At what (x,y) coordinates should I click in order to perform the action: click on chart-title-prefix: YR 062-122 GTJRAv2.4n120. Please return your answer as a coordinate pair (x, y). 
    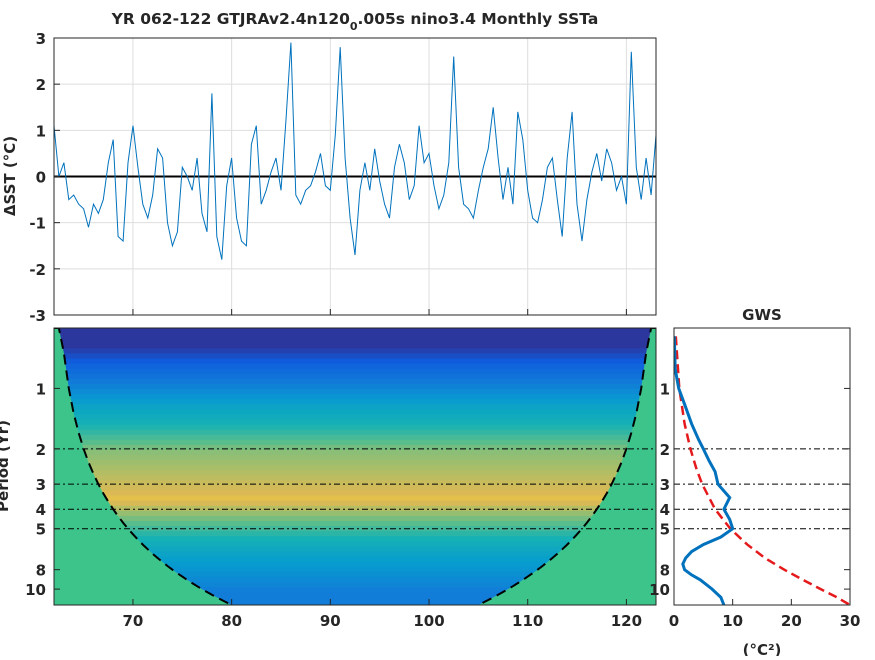
    Looking at the image, I should click on (230, 19).